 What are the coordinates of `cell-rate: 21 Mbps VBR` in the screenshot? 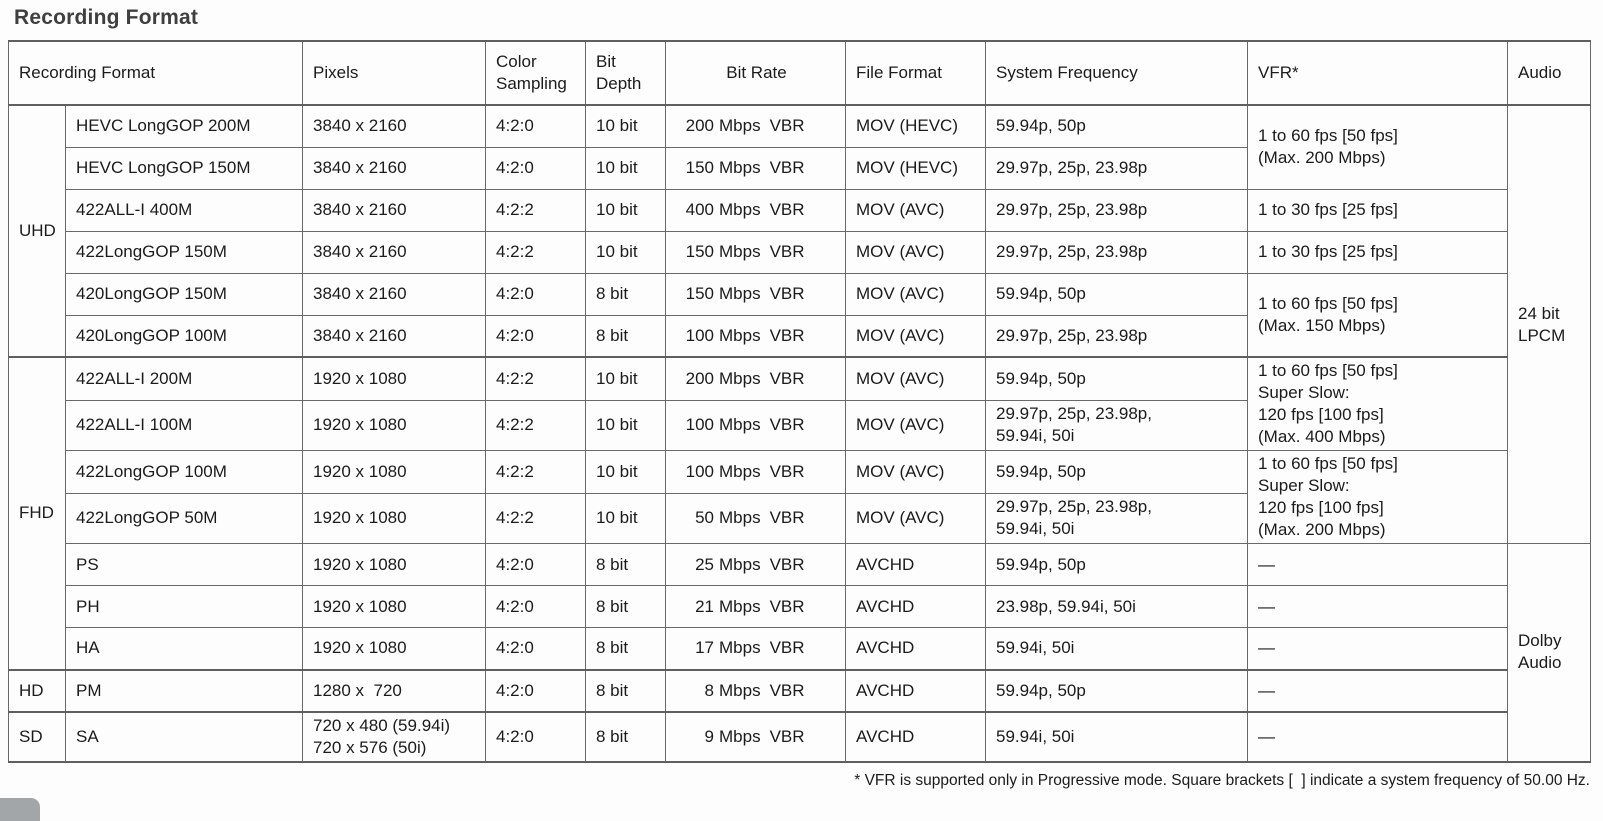 It's located at (755, 606).